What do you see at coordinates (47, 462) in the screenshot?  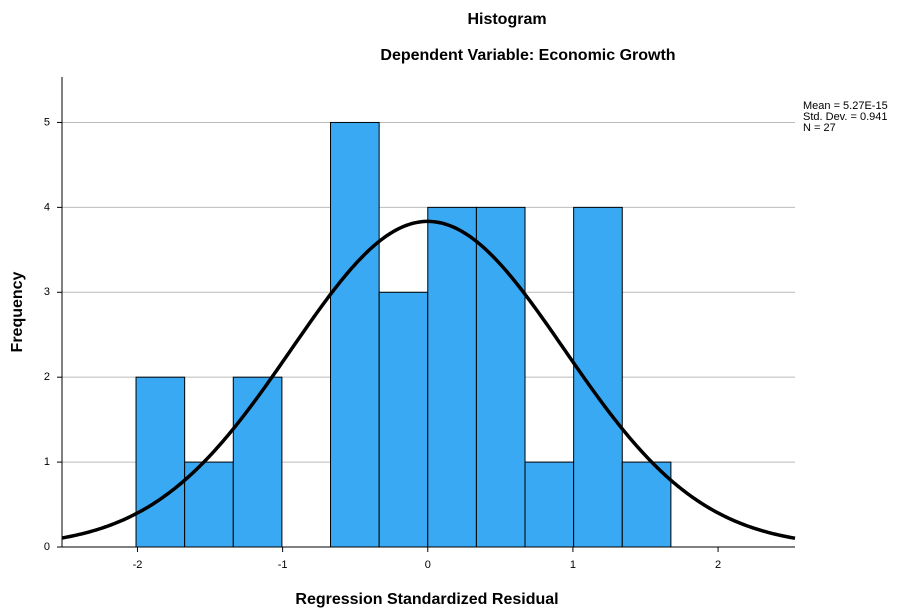 I see `y-tick-label: 1` at bounding box center [47, 462].